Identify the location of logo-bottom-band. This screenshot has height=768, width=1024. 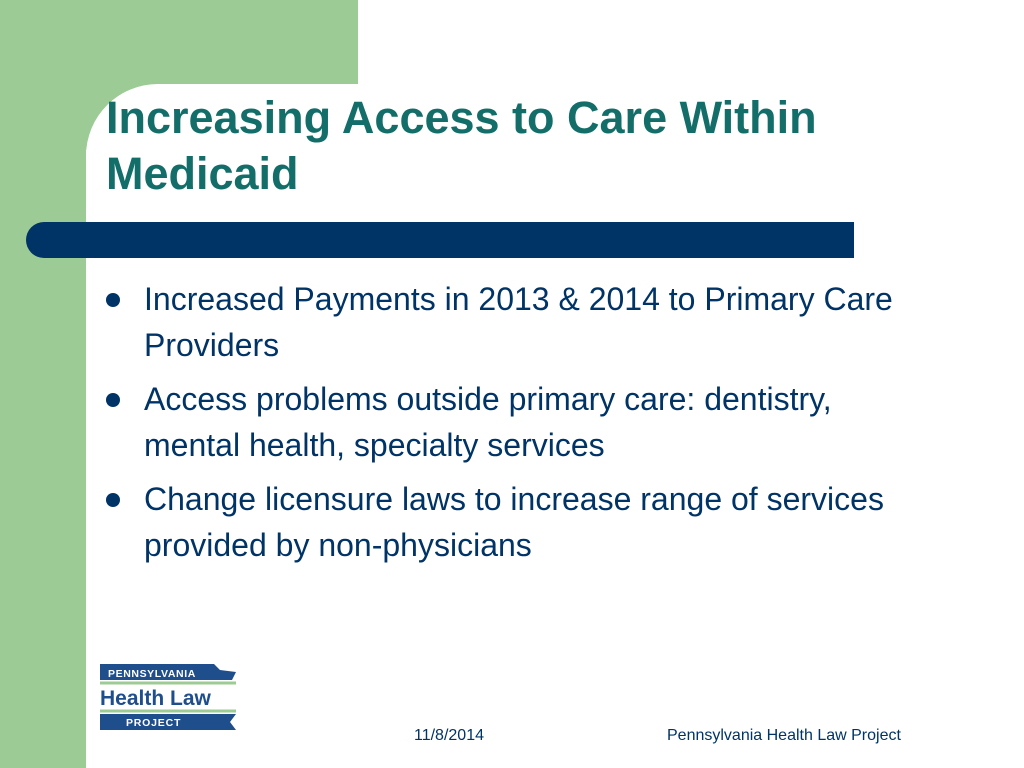
(168, 722).